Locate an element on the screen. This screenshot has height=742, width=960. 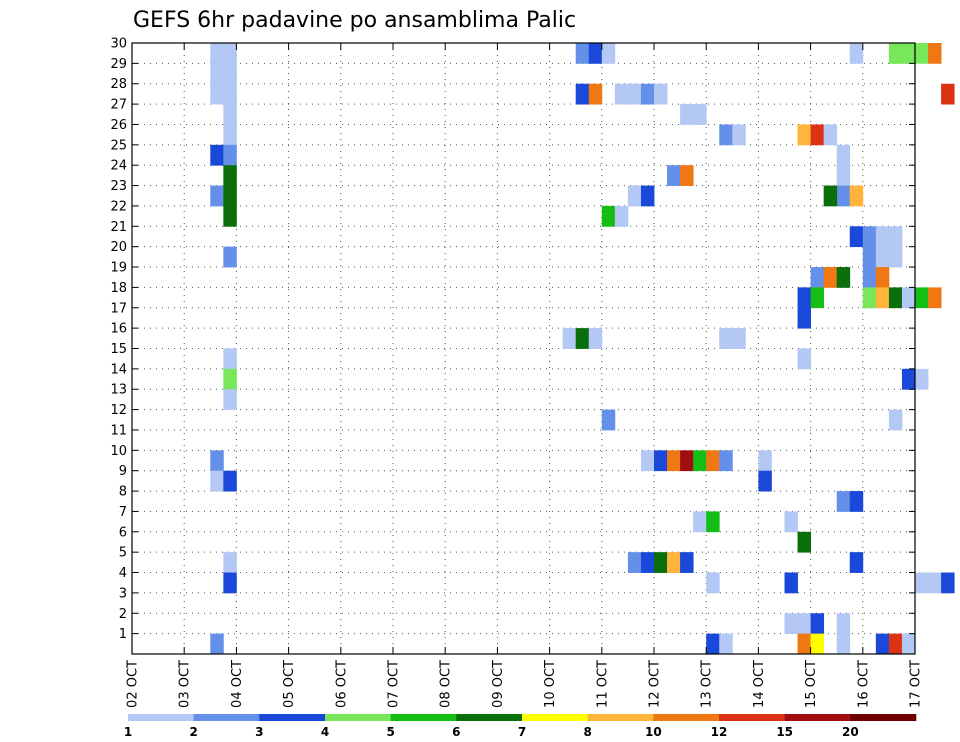
legend-label: 15 is located at coordinates (784, 732).